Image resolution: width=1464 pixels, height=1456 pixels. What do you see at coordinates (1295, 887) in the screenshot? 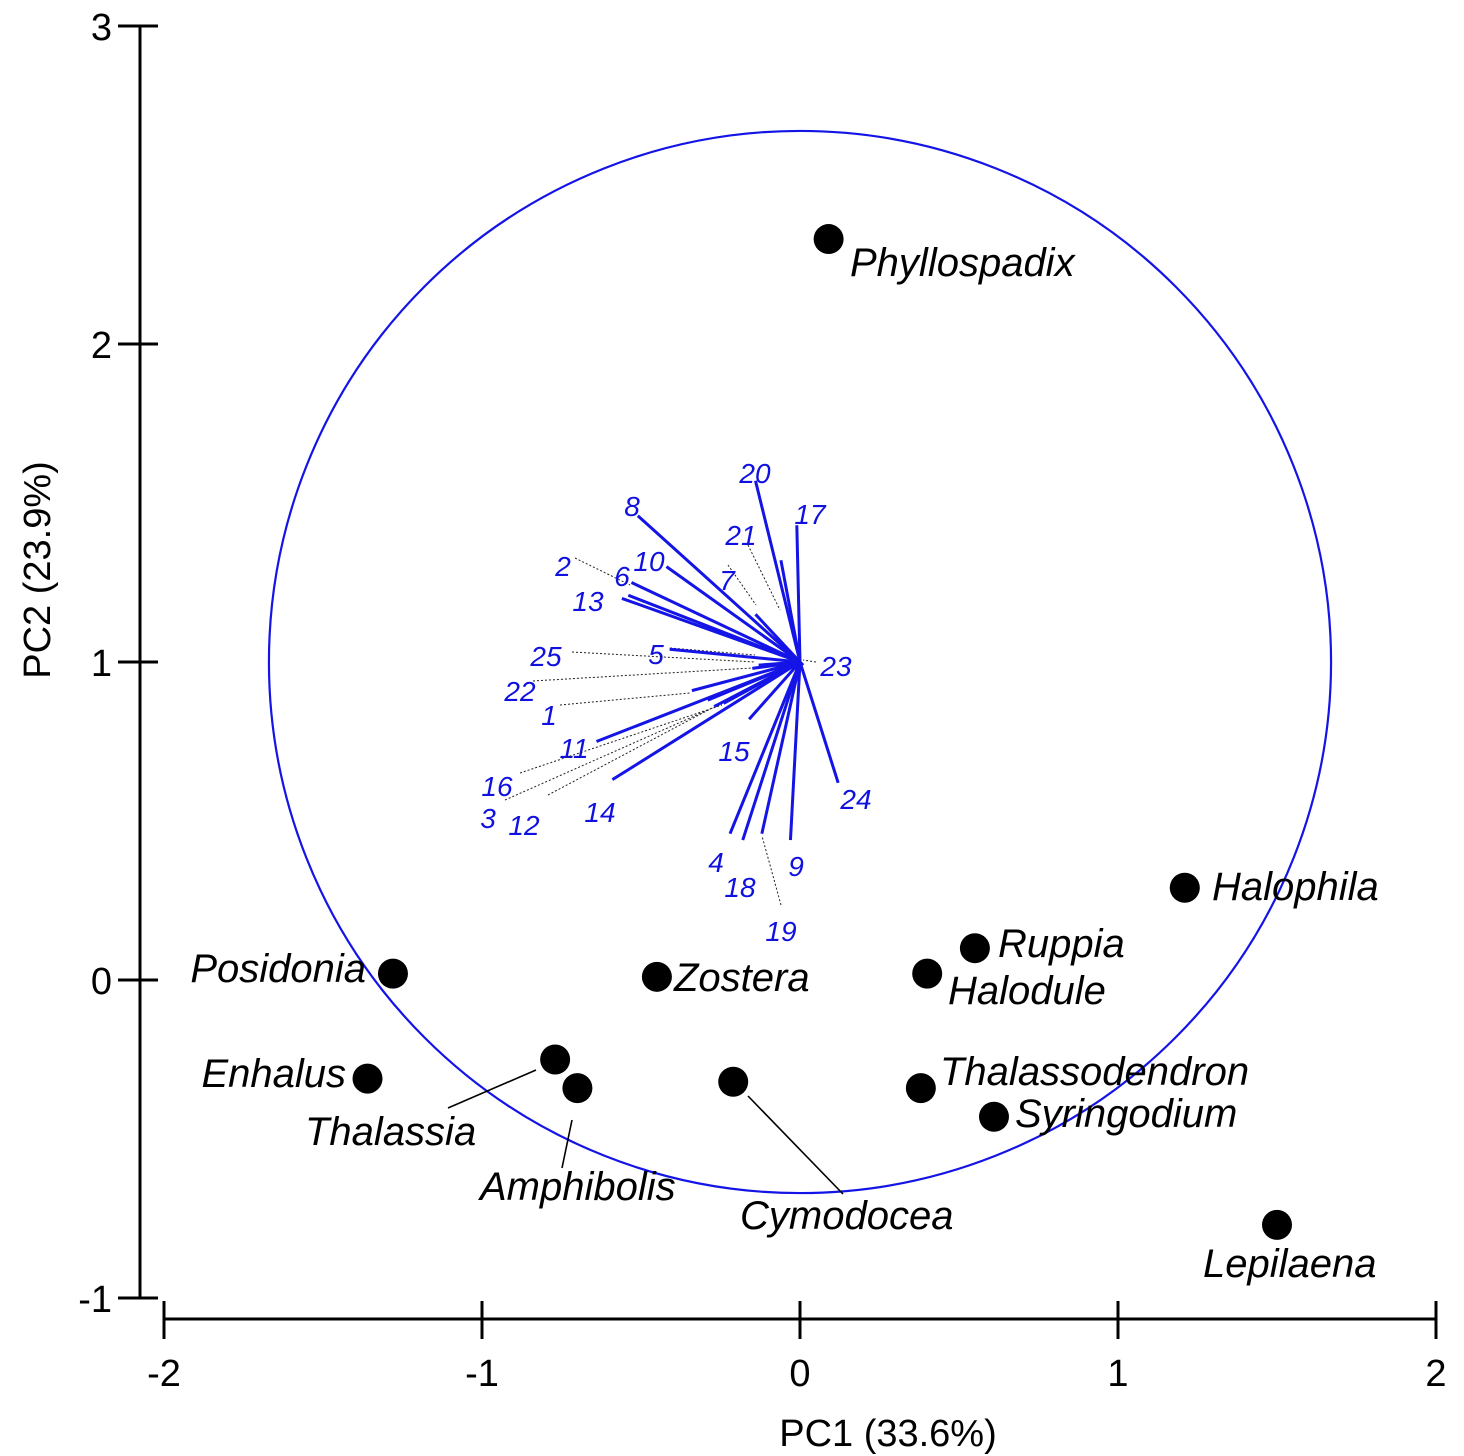
I see `point-label-halophila: Halophila` at bounding box center [1295, 887].